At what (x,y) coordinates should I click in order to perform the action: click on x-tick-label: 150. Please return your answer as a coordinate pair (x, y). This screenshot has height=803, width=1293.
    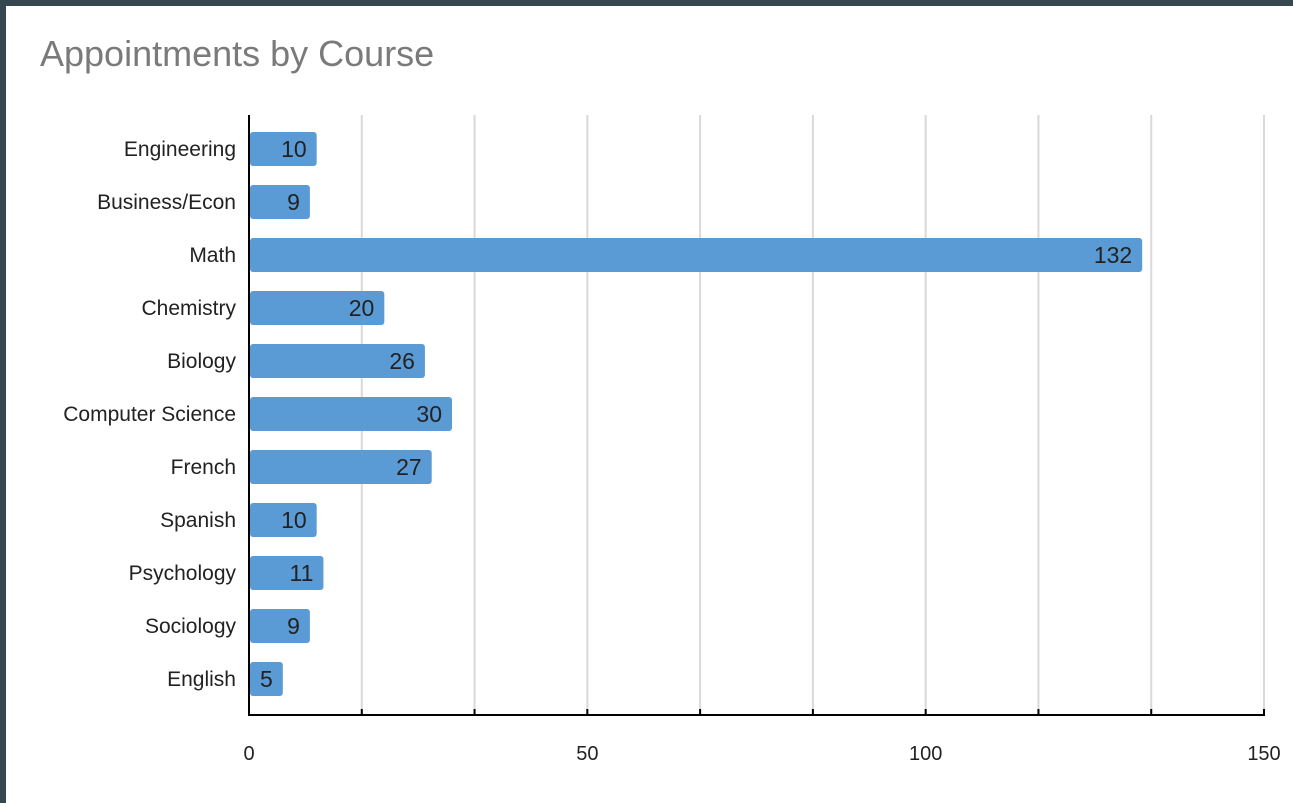
    Looking at the image, I should click on (1263, 754).